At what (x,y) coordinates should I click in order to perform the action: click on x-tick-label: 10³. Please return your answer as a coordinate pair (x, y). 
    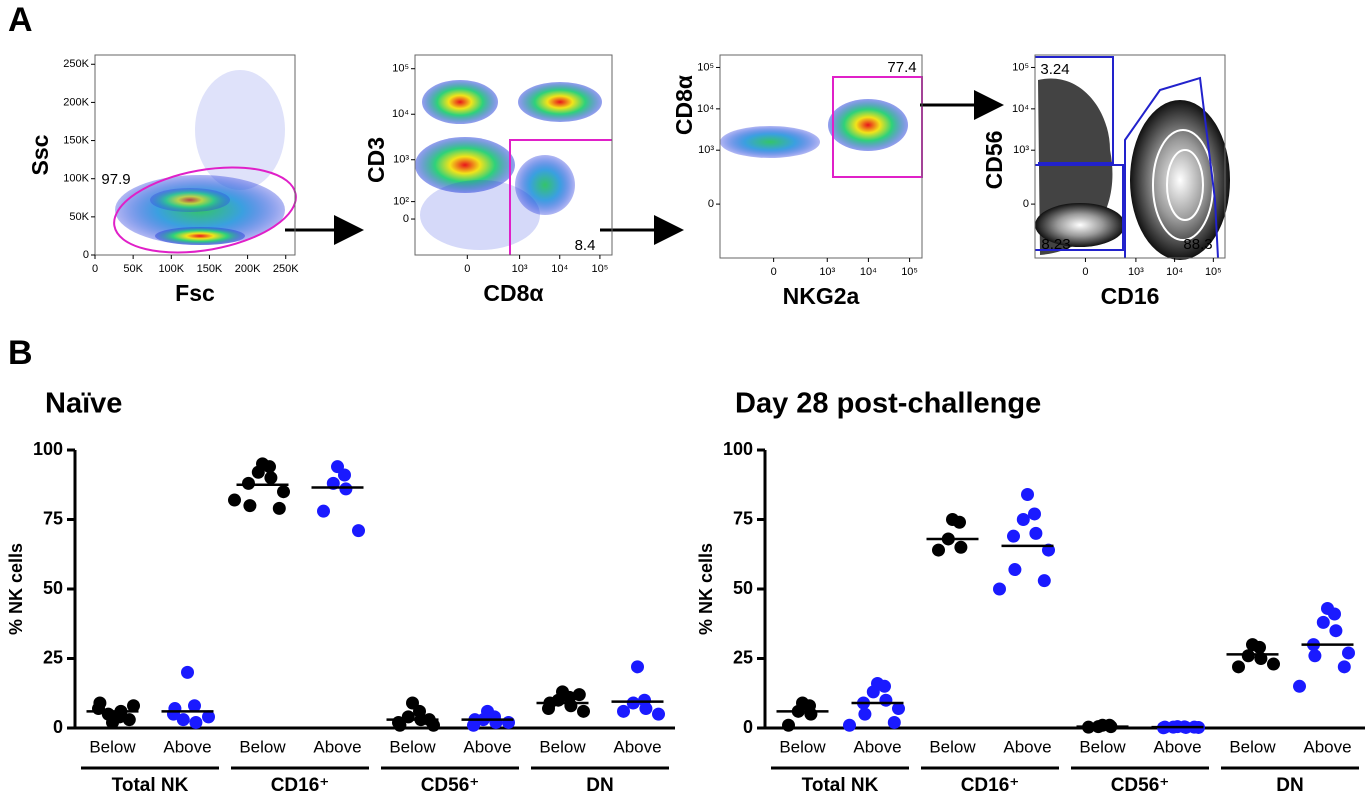
    Looking at the image, I should click on (520, 269).